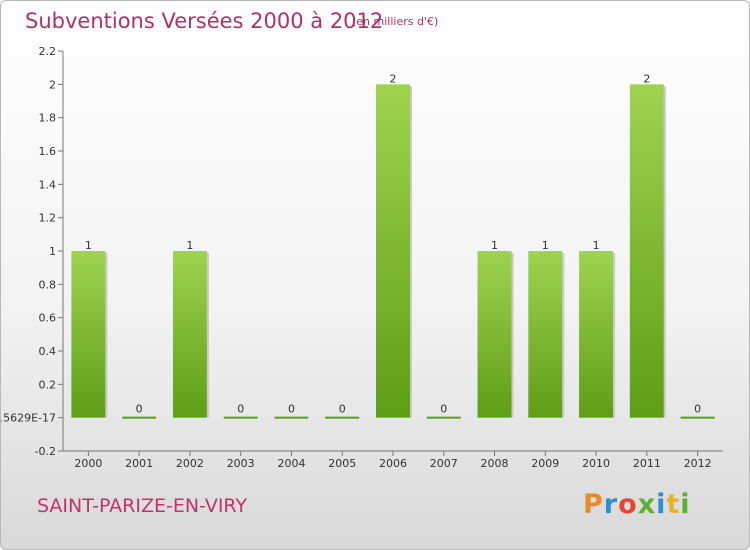 Image resolution: width=750 pixels, height=550 pixels. What do you see at coordinates (596, 334) in the screenshot?
I see `bar-2010` at bounding box center [596, 334].